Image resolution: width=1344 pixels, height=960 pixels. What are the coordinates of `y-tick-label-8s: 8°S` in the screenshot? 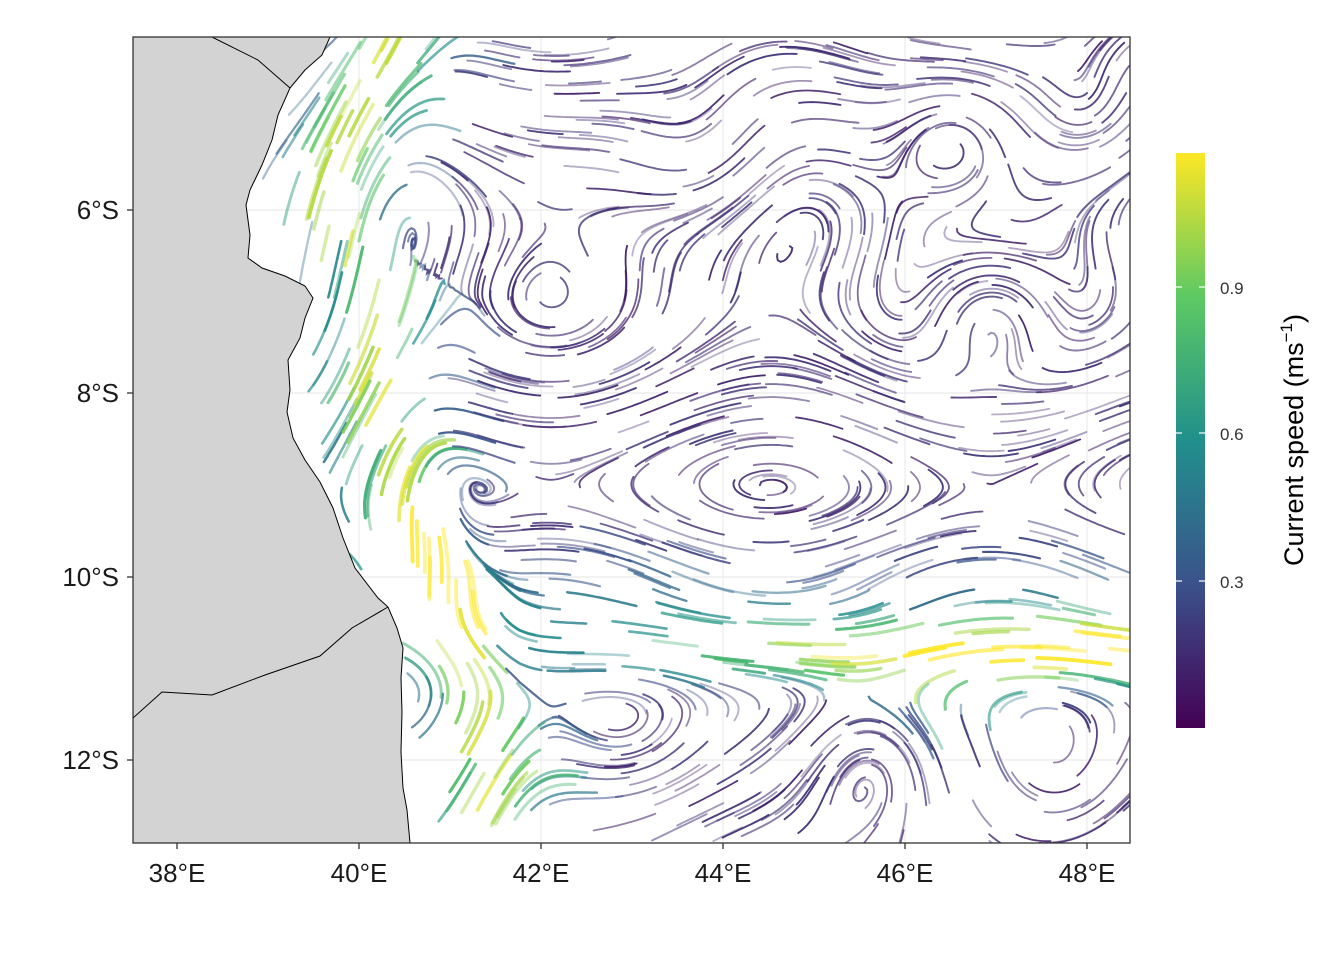 It's located at (98, 393).